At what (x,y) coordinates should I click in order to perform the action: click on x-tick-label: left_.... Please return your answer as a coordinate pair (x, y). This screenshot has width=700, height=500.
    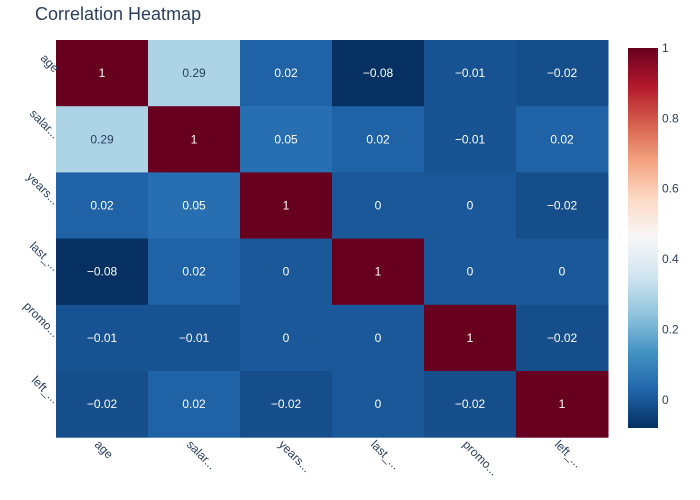
    Looking at the image, I should click on (568, 453).